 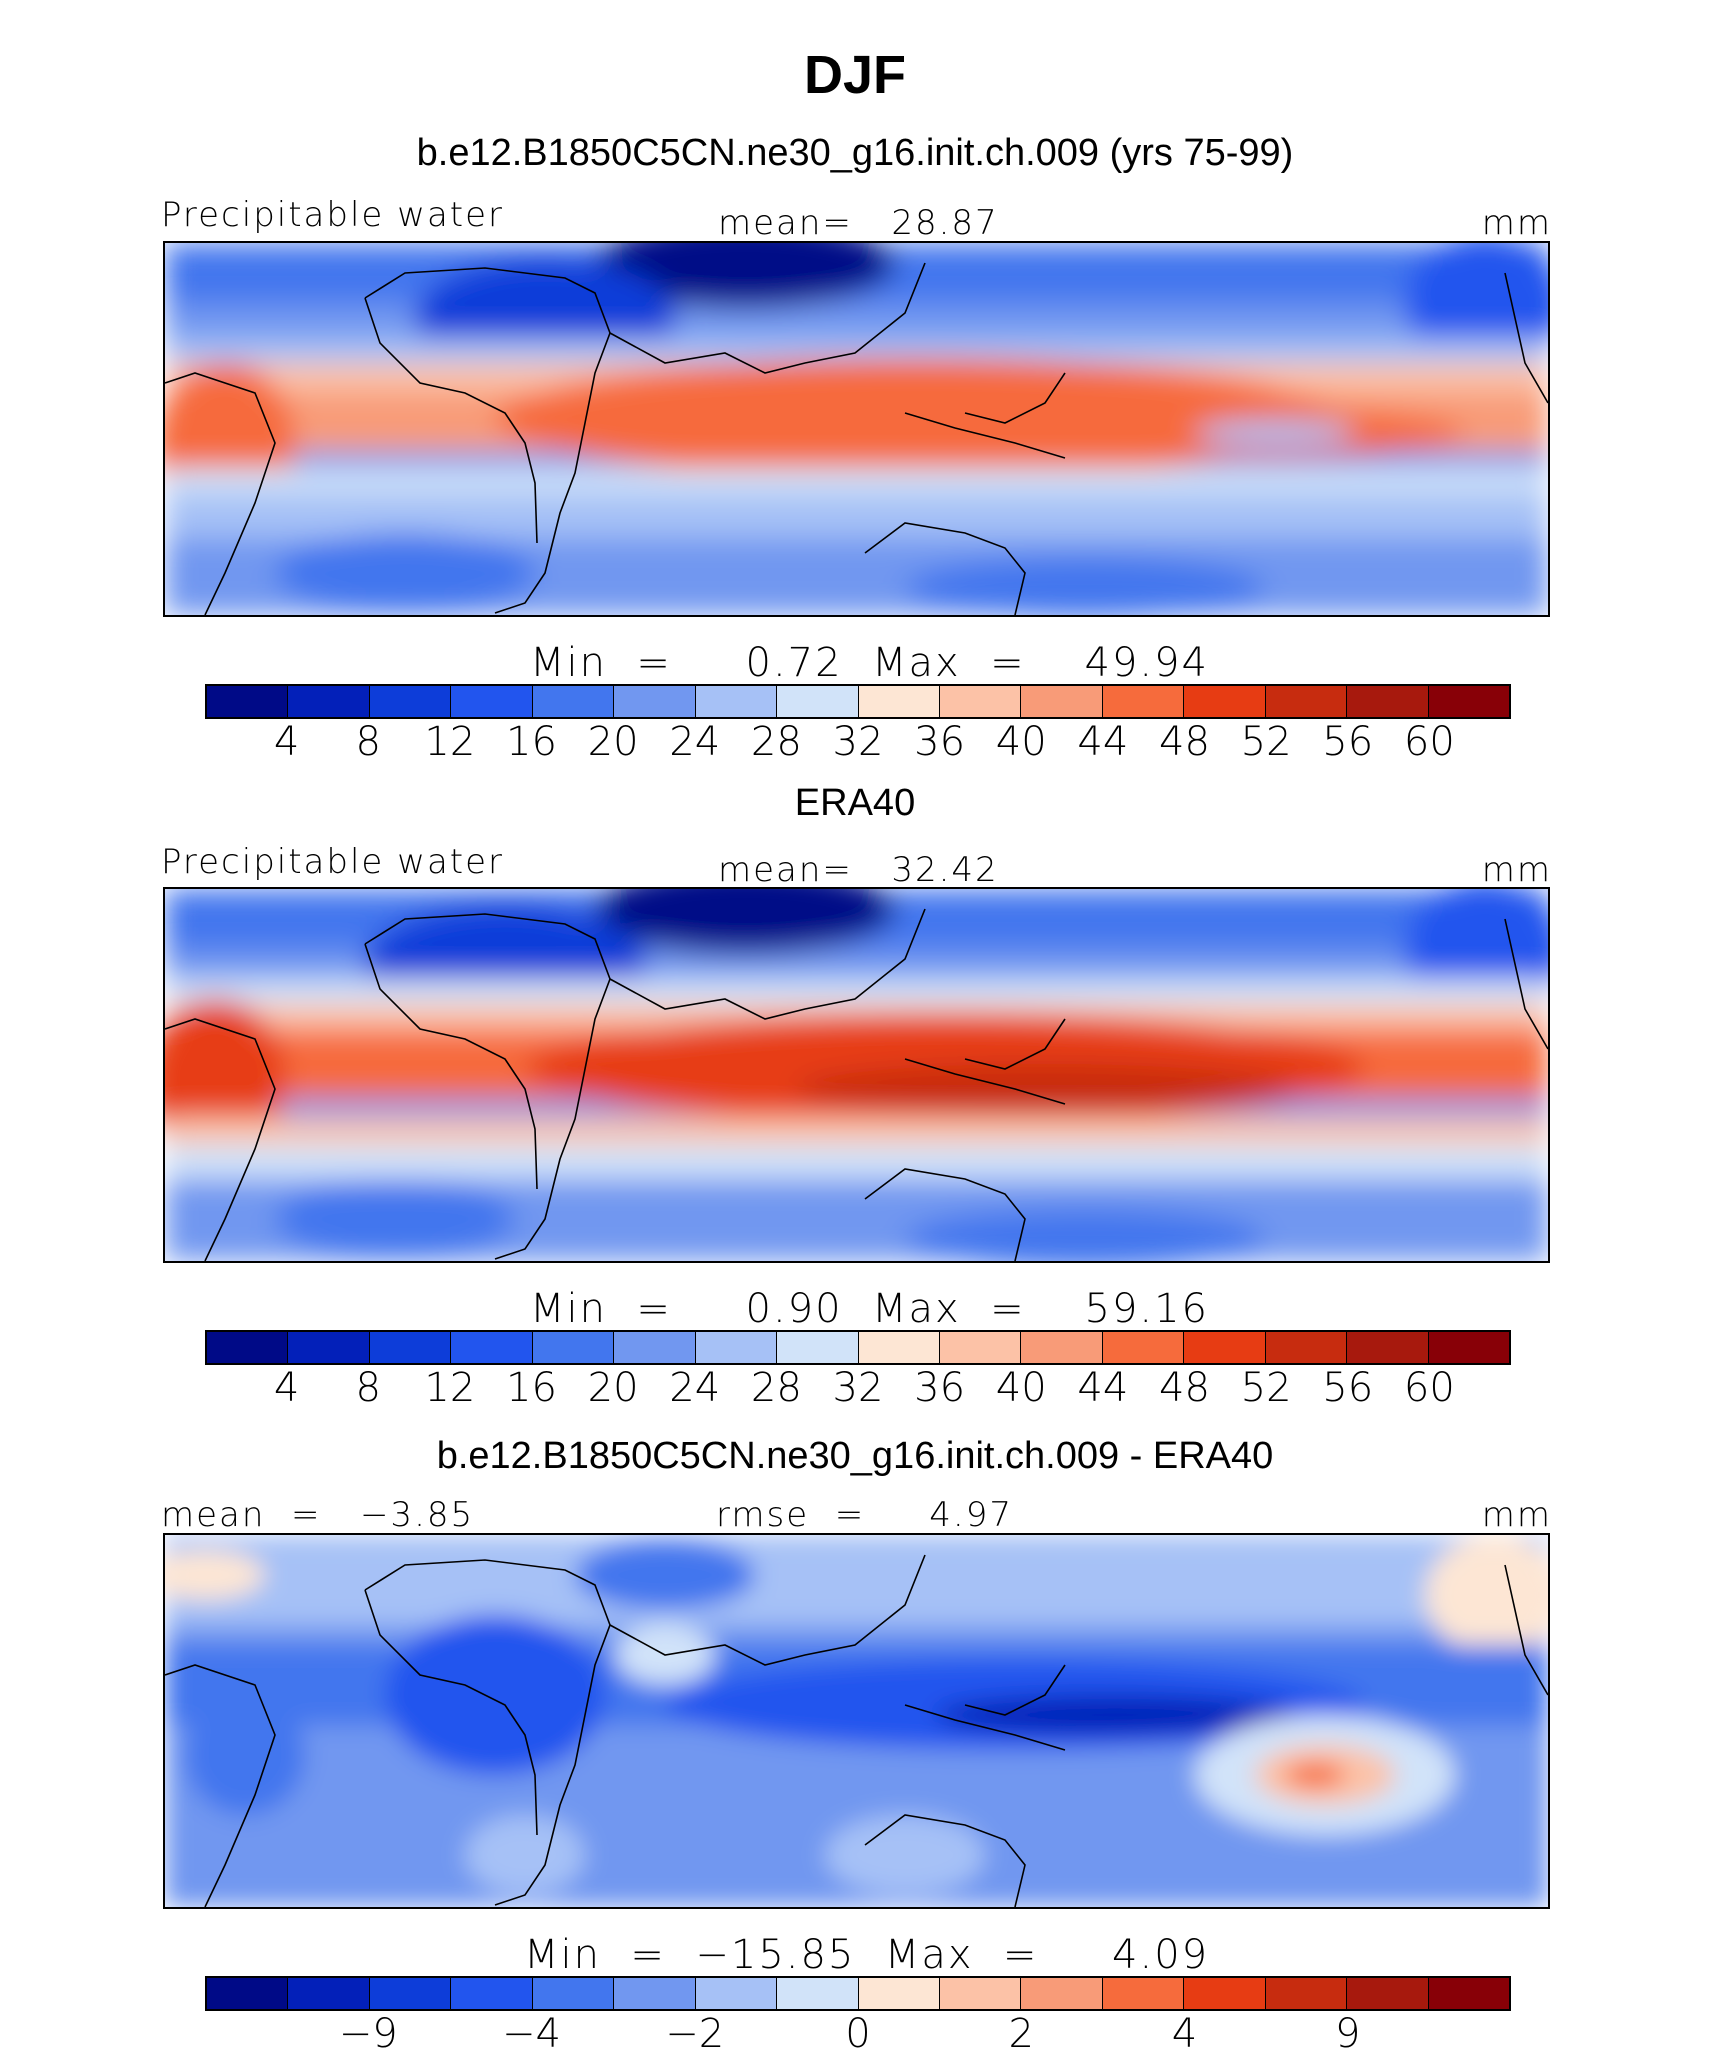 What do you see at coordinates (368, 2034) in the screenshot?
I see `colorbar-tick-label: −9` at bounding box center [368, 2034].